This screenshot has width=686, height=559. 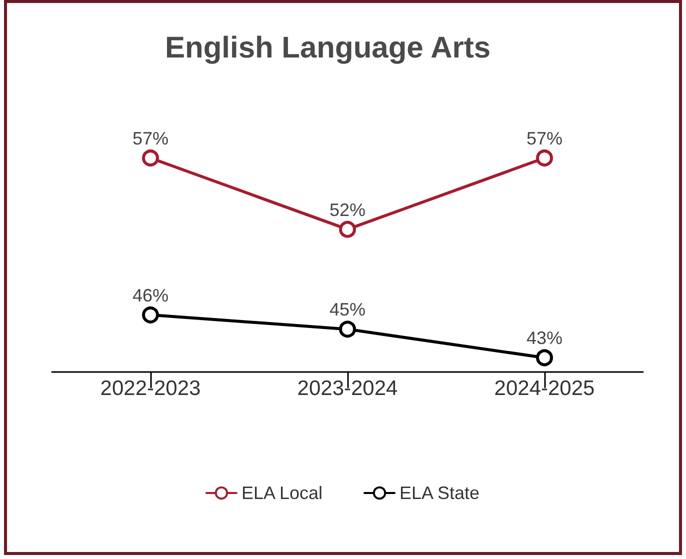 What do you see at coordinates (282, 493) in the screenshot?
I see `legend-label: ELA Local` at bounding box center [282, 493].